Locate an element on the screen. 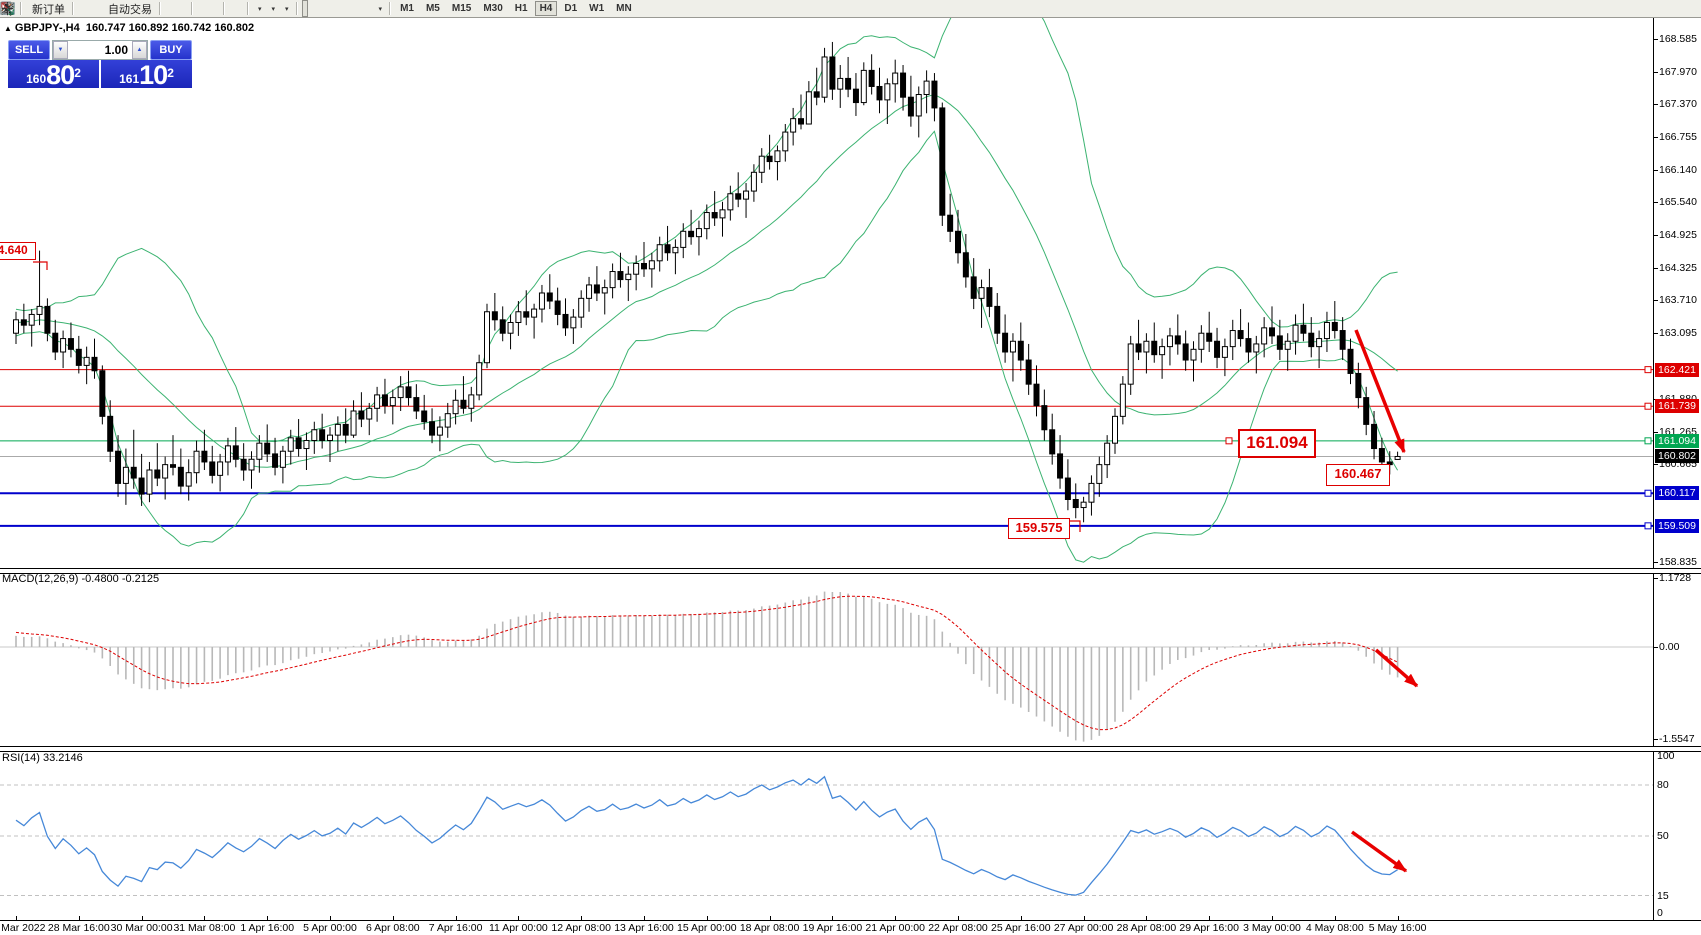  arrows-tool-button: ▾ is located at coordinates (193, 8).